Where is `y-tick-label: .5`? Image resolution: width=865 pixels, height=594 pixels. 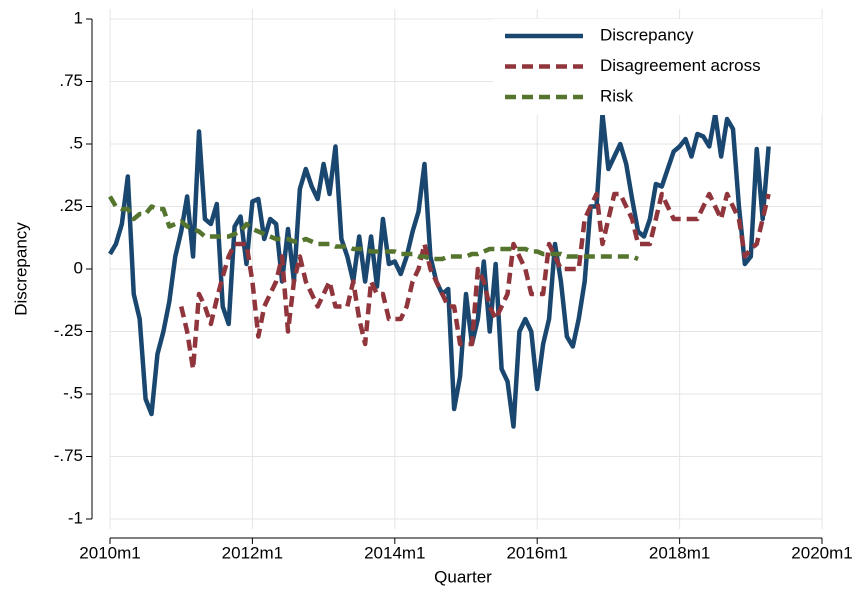 y-tick-label: .5 is located at coordinates (76, 142).